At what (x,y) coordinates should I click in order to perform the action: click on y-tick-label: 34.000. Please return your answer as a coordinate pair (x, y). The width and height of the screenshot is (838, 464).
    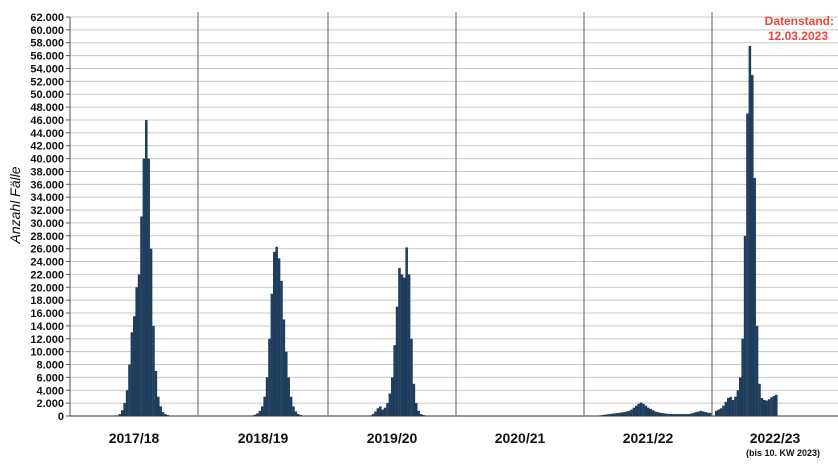
    Looking at the image, I should click on (47, 198).